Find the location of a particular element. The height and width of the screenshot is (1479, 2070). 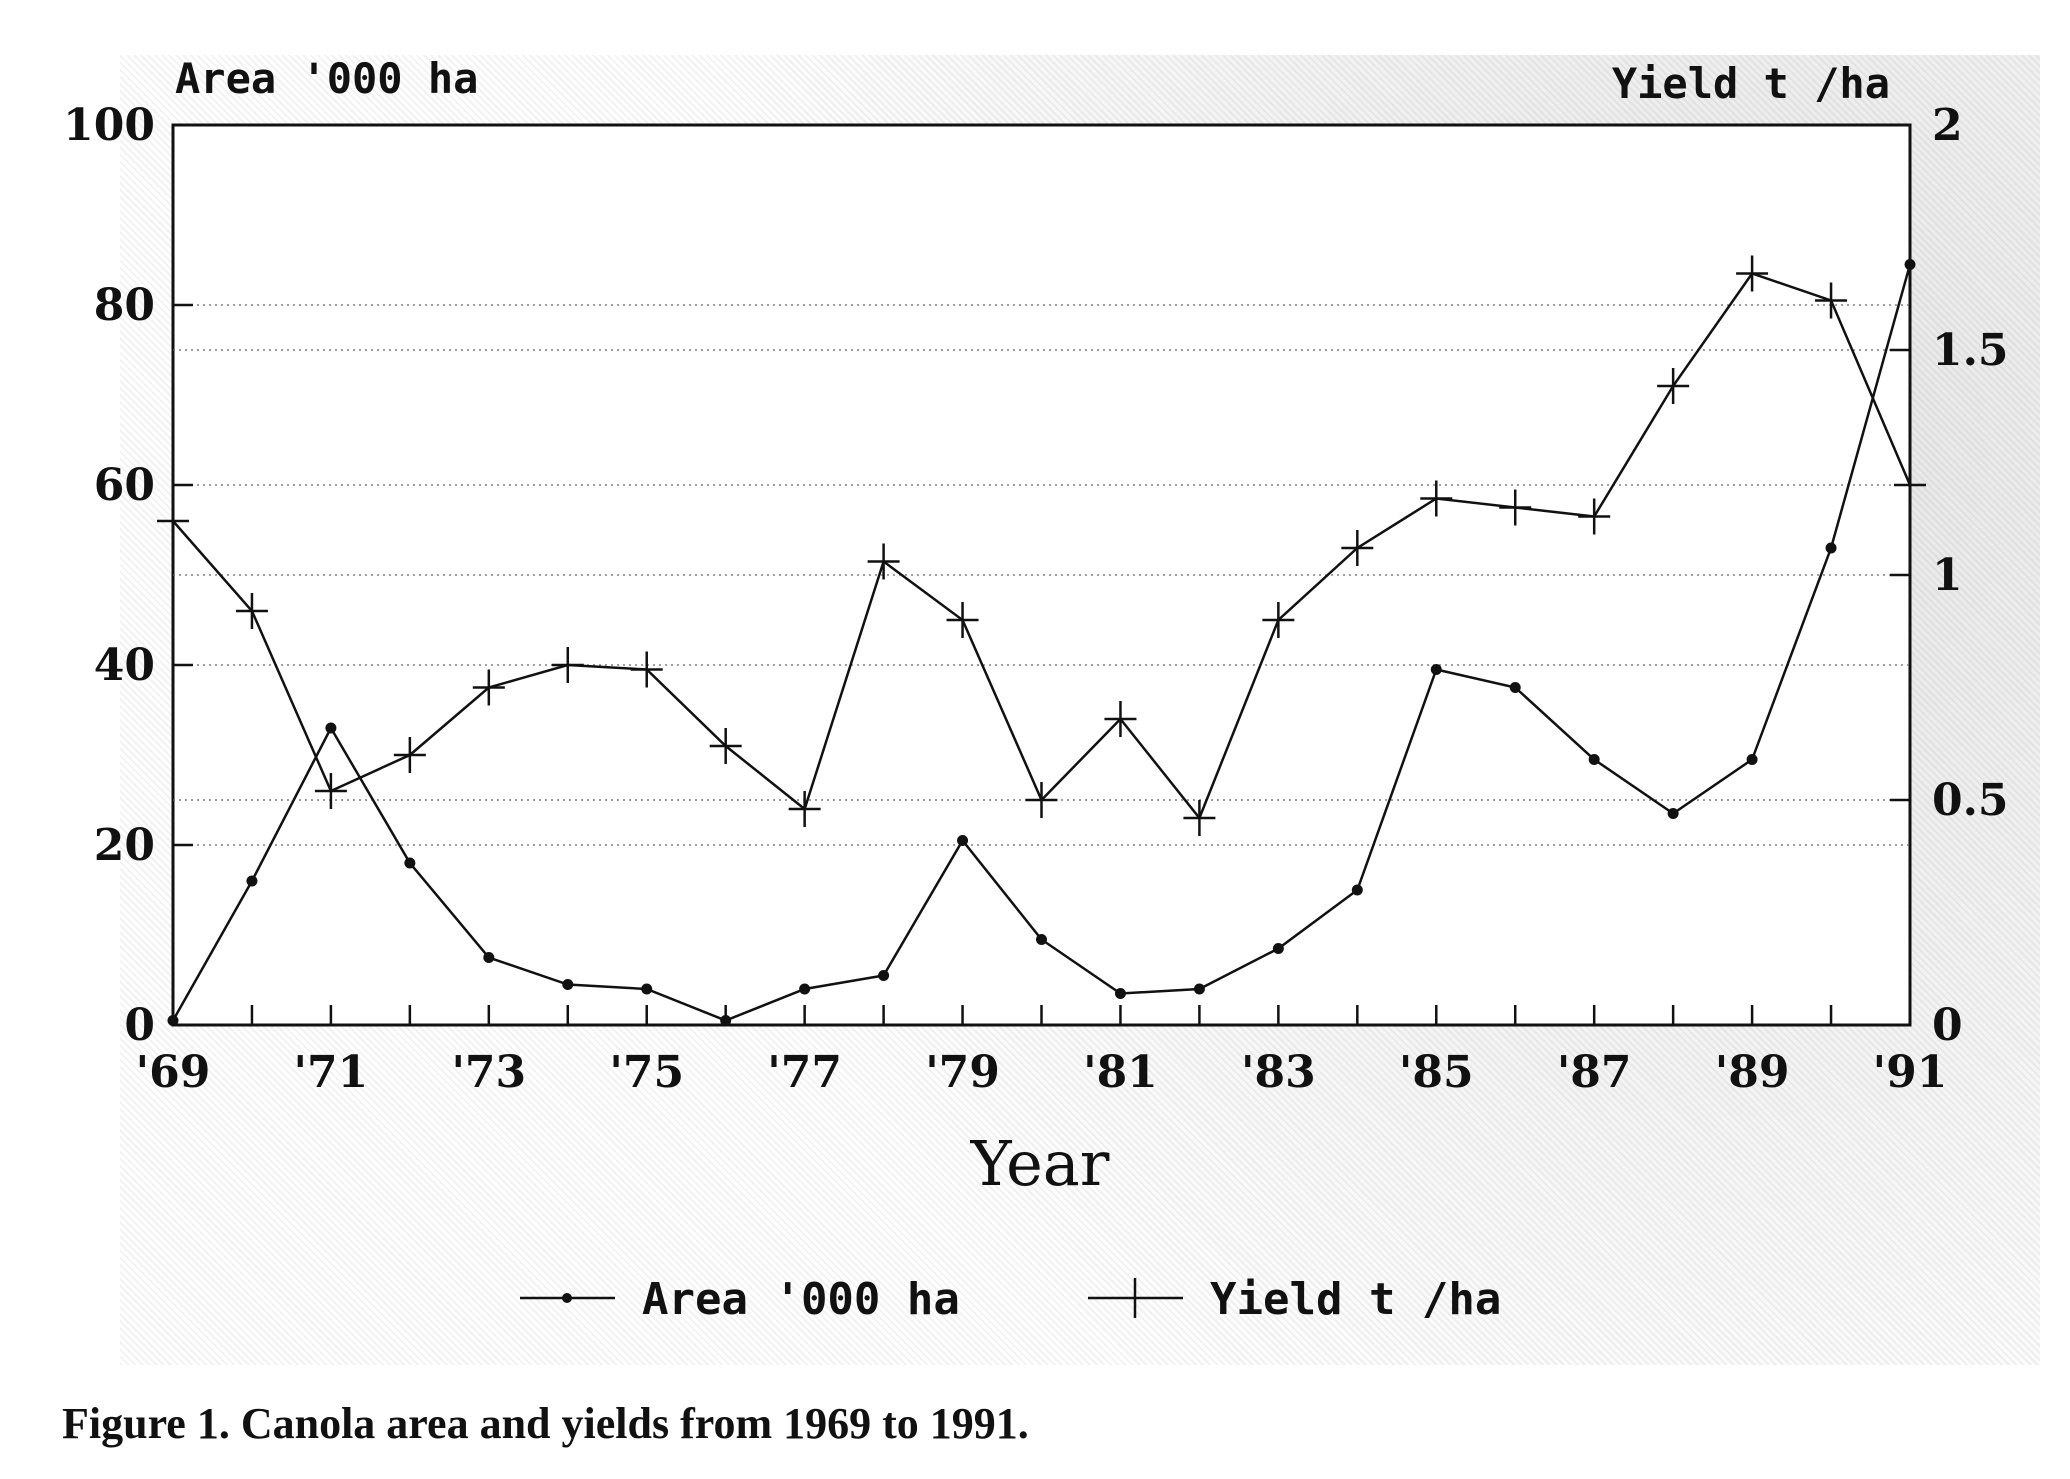

x-tick-label: '75 is located at coordinates (646, 1072).